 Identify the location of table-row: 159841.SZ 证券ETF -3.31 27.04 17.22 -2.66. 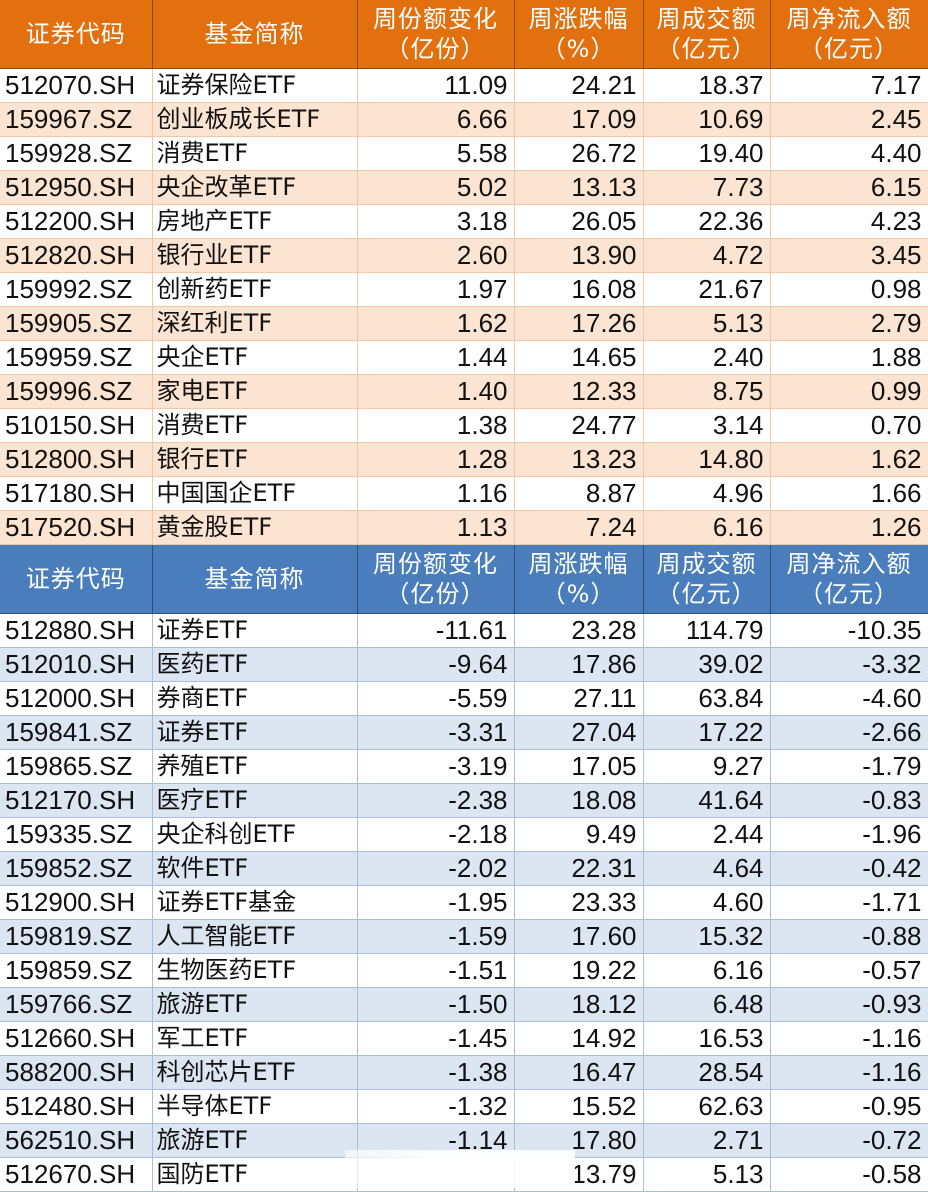
(464, 732).